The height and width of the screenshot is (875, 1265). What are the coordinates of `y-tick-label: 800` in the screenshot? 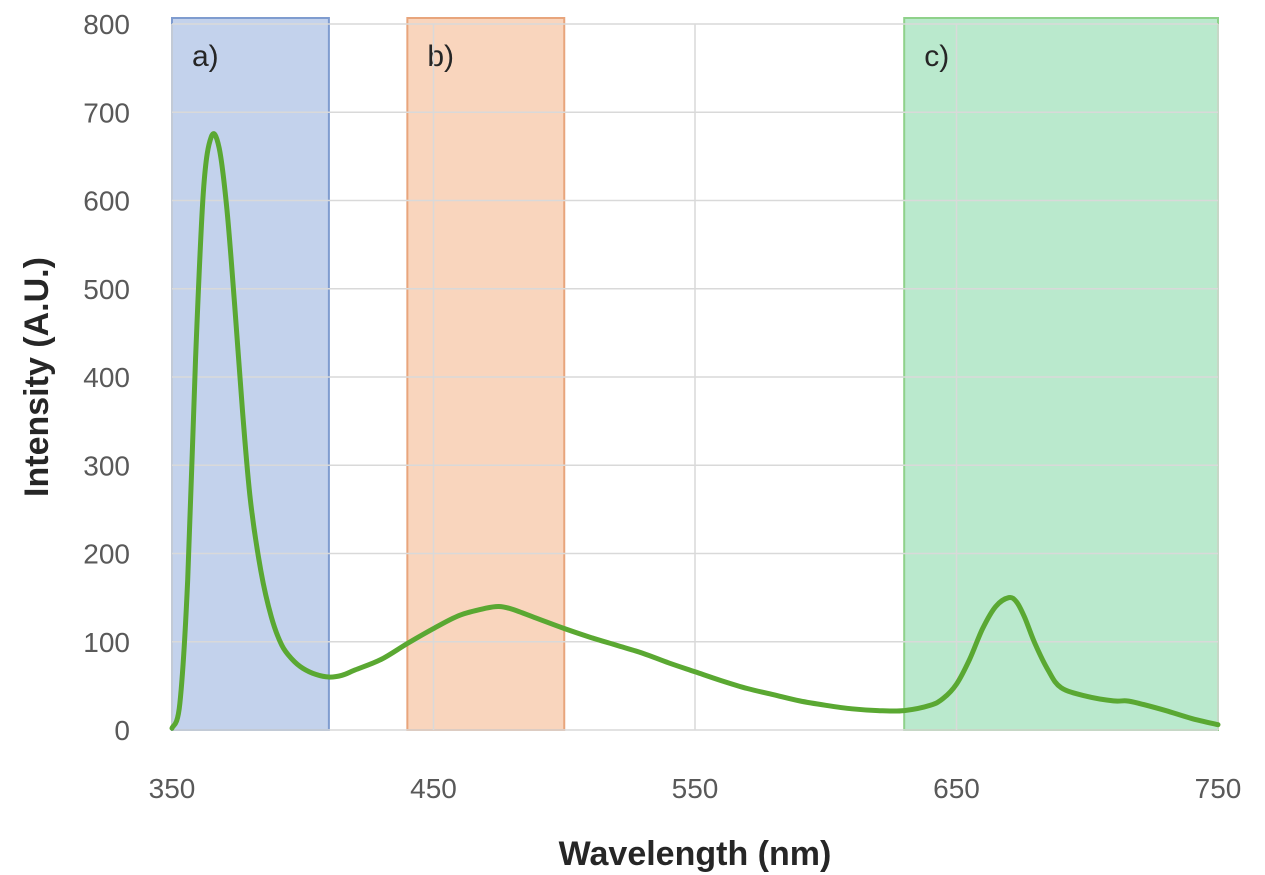 It's located at (106, 24).